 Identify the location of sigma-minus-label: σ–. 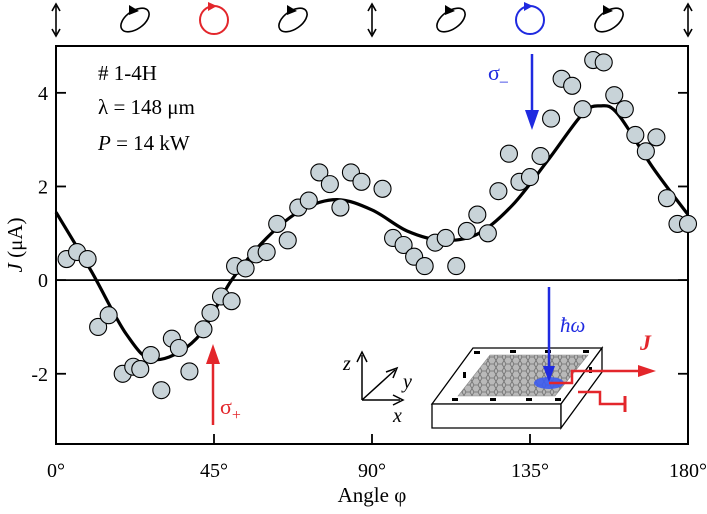
(498, 75).